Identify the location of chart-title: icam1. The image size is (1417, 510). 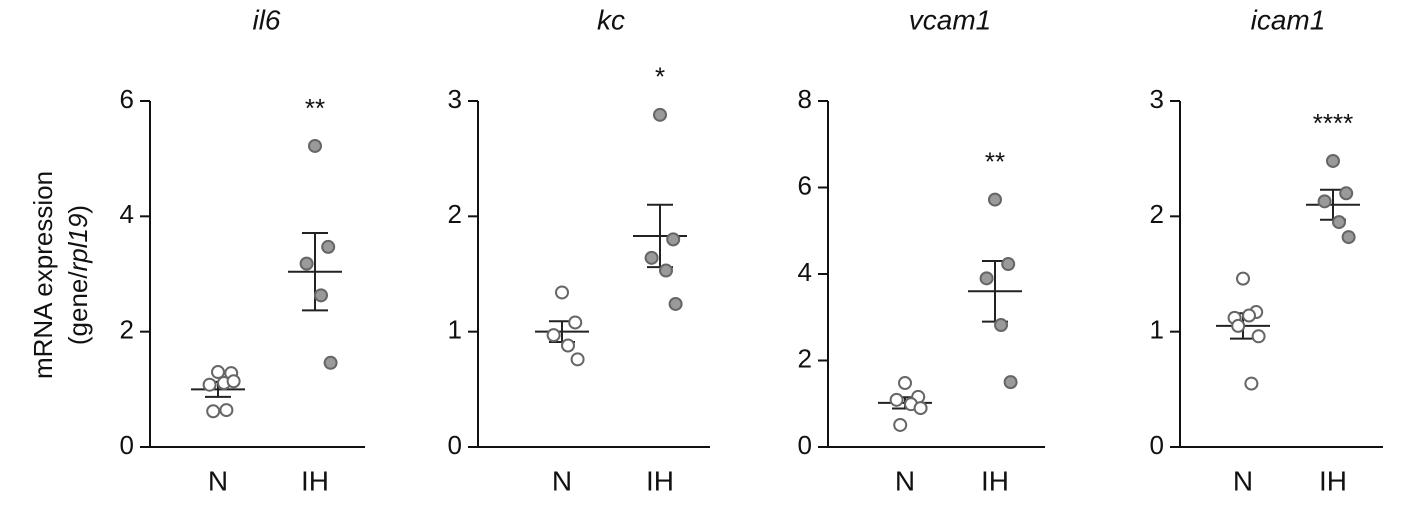
(1288, 19).